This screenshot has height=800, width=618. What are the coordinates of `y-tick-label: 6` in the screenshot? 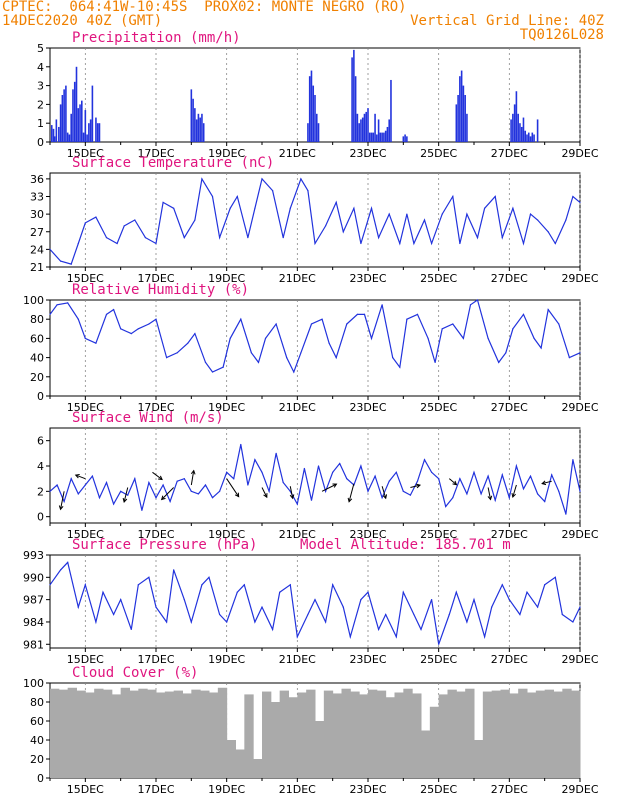 It's located at (40, 441).